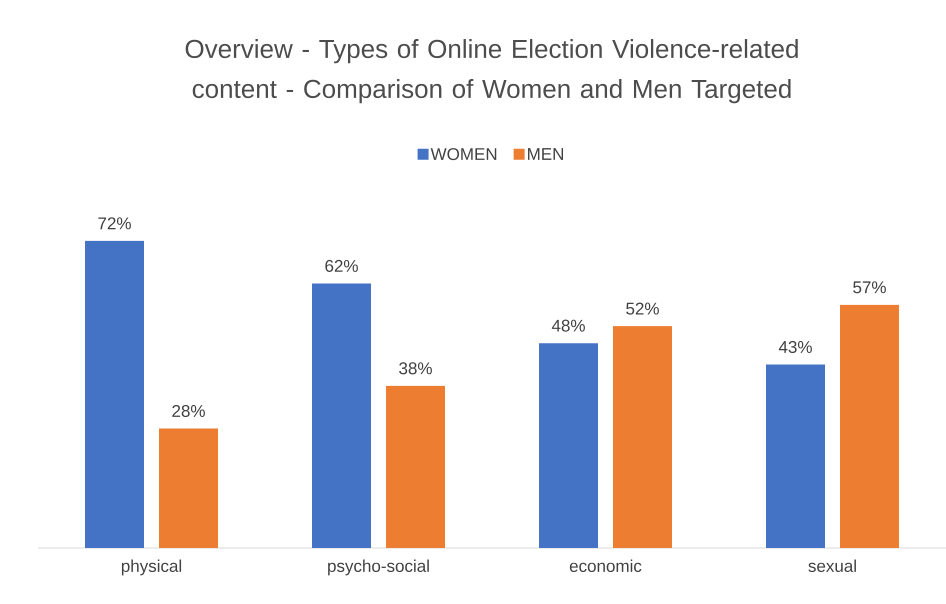 This screenshot has height=604, width=946. I want to click on legend-label: MEN, so click(546, 154).